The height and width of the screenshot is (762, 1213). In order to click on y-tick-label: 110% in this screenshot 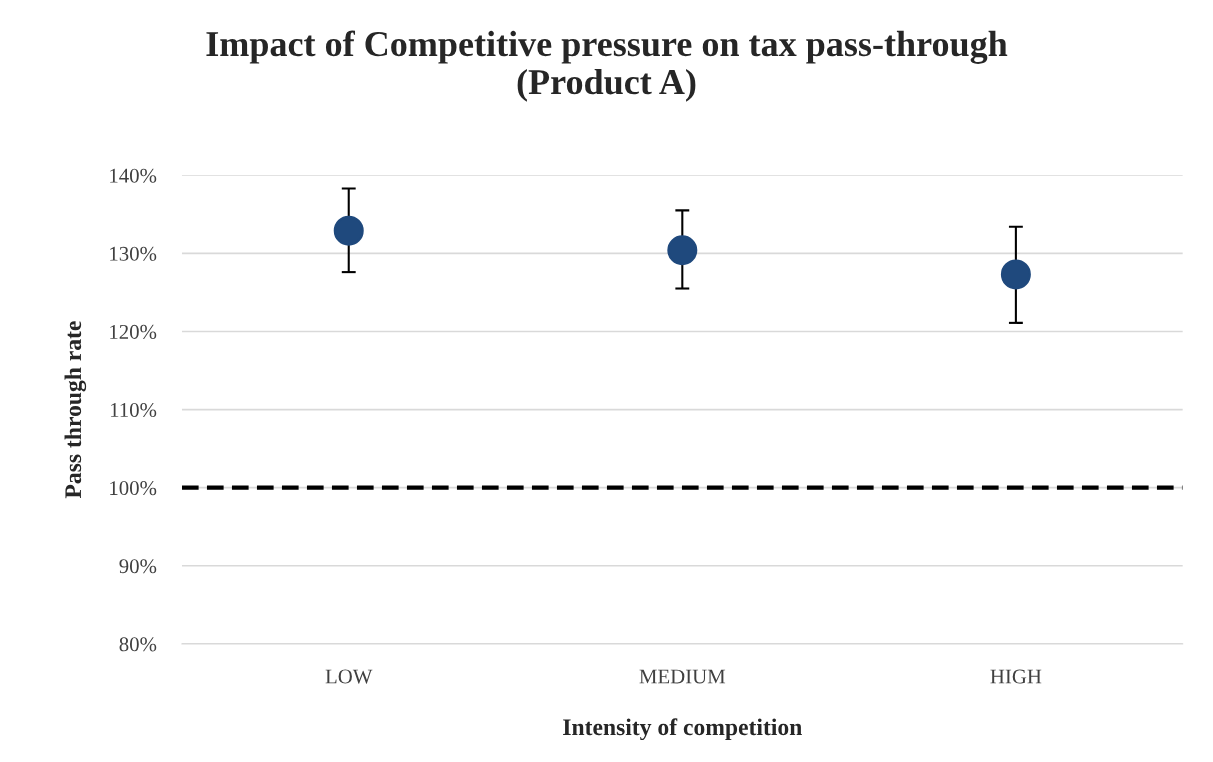, I will do `click(133, 410)`.